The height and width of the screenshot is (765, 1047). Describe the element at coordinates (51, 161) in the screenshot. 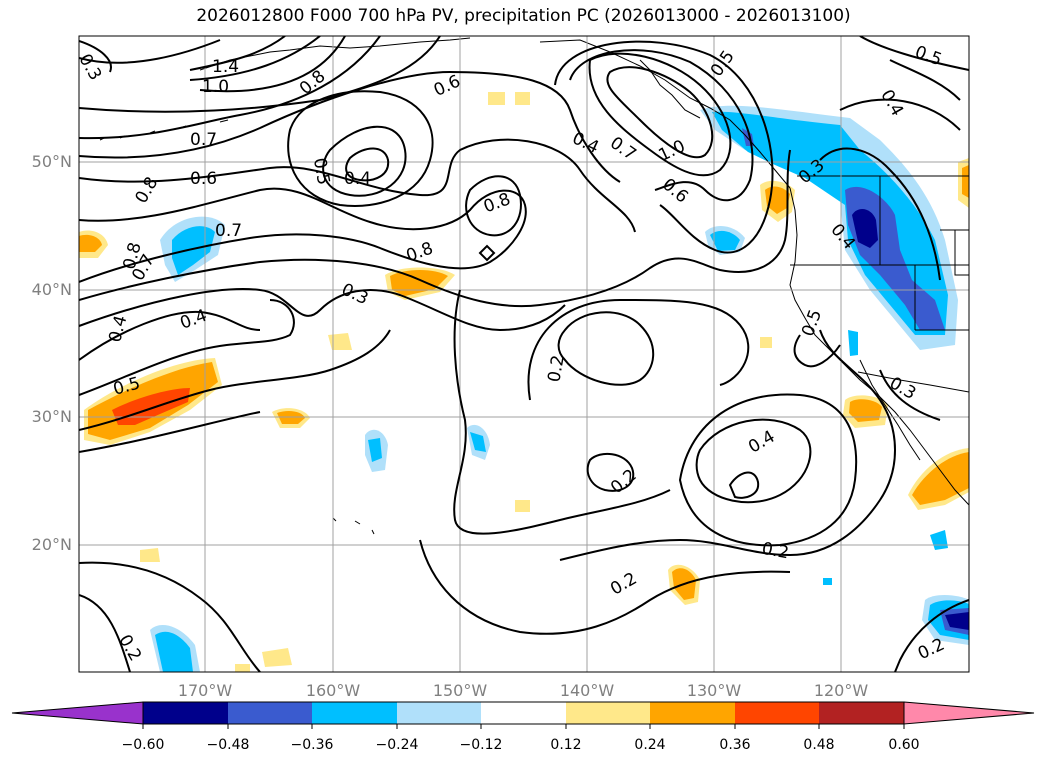

I see `lat-label-50n: 50°N` at that location.